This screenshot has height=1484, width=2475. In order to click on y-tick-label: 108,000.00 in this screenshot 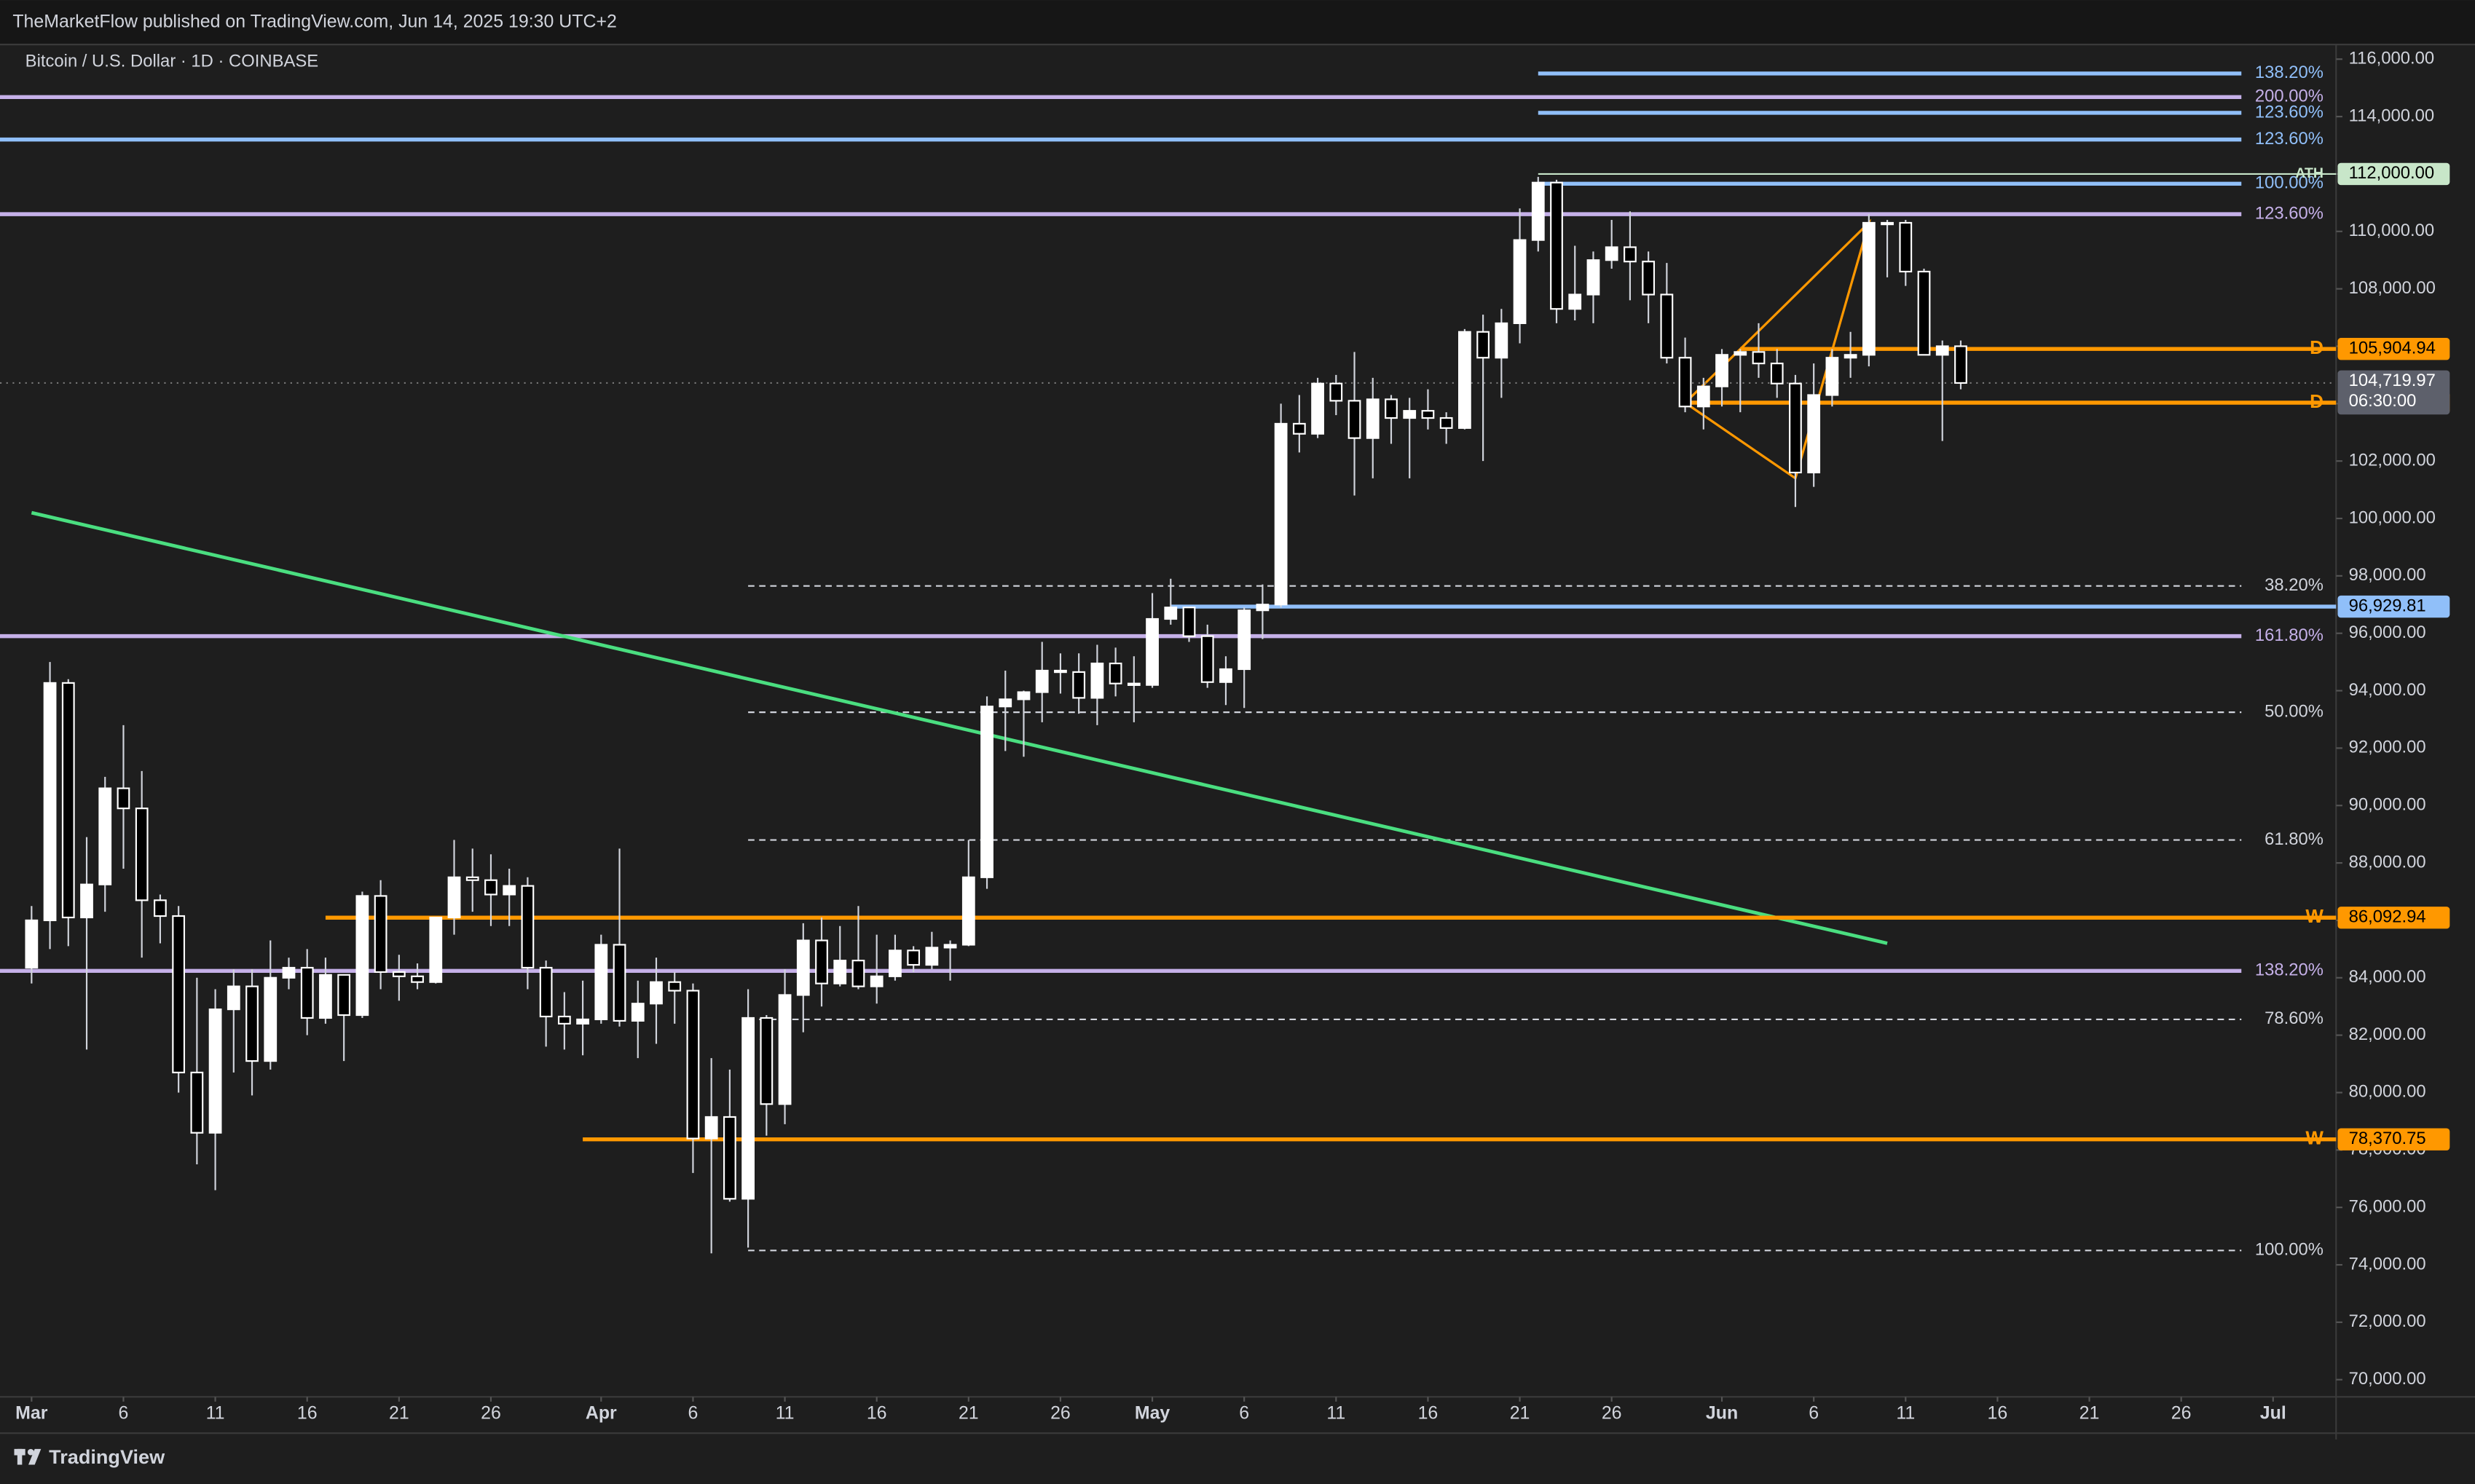, I will do `click(2392, 288)`.